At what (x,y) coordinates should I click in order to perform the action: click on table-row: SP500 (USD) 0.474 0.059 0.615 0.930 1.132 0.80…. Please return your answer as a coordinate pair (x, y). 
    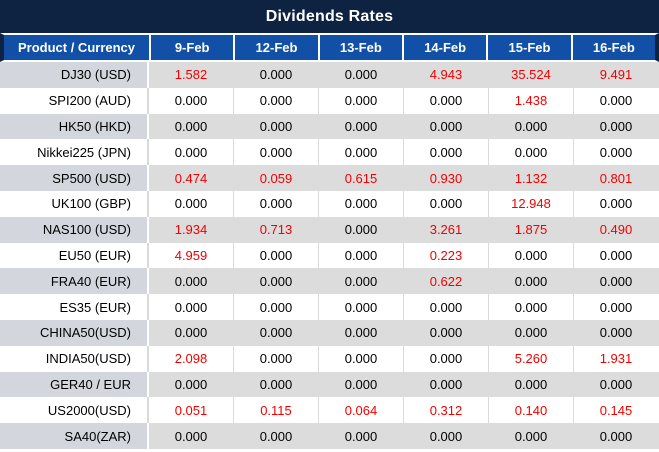
    Looking at the image, I should click on (329, 178).